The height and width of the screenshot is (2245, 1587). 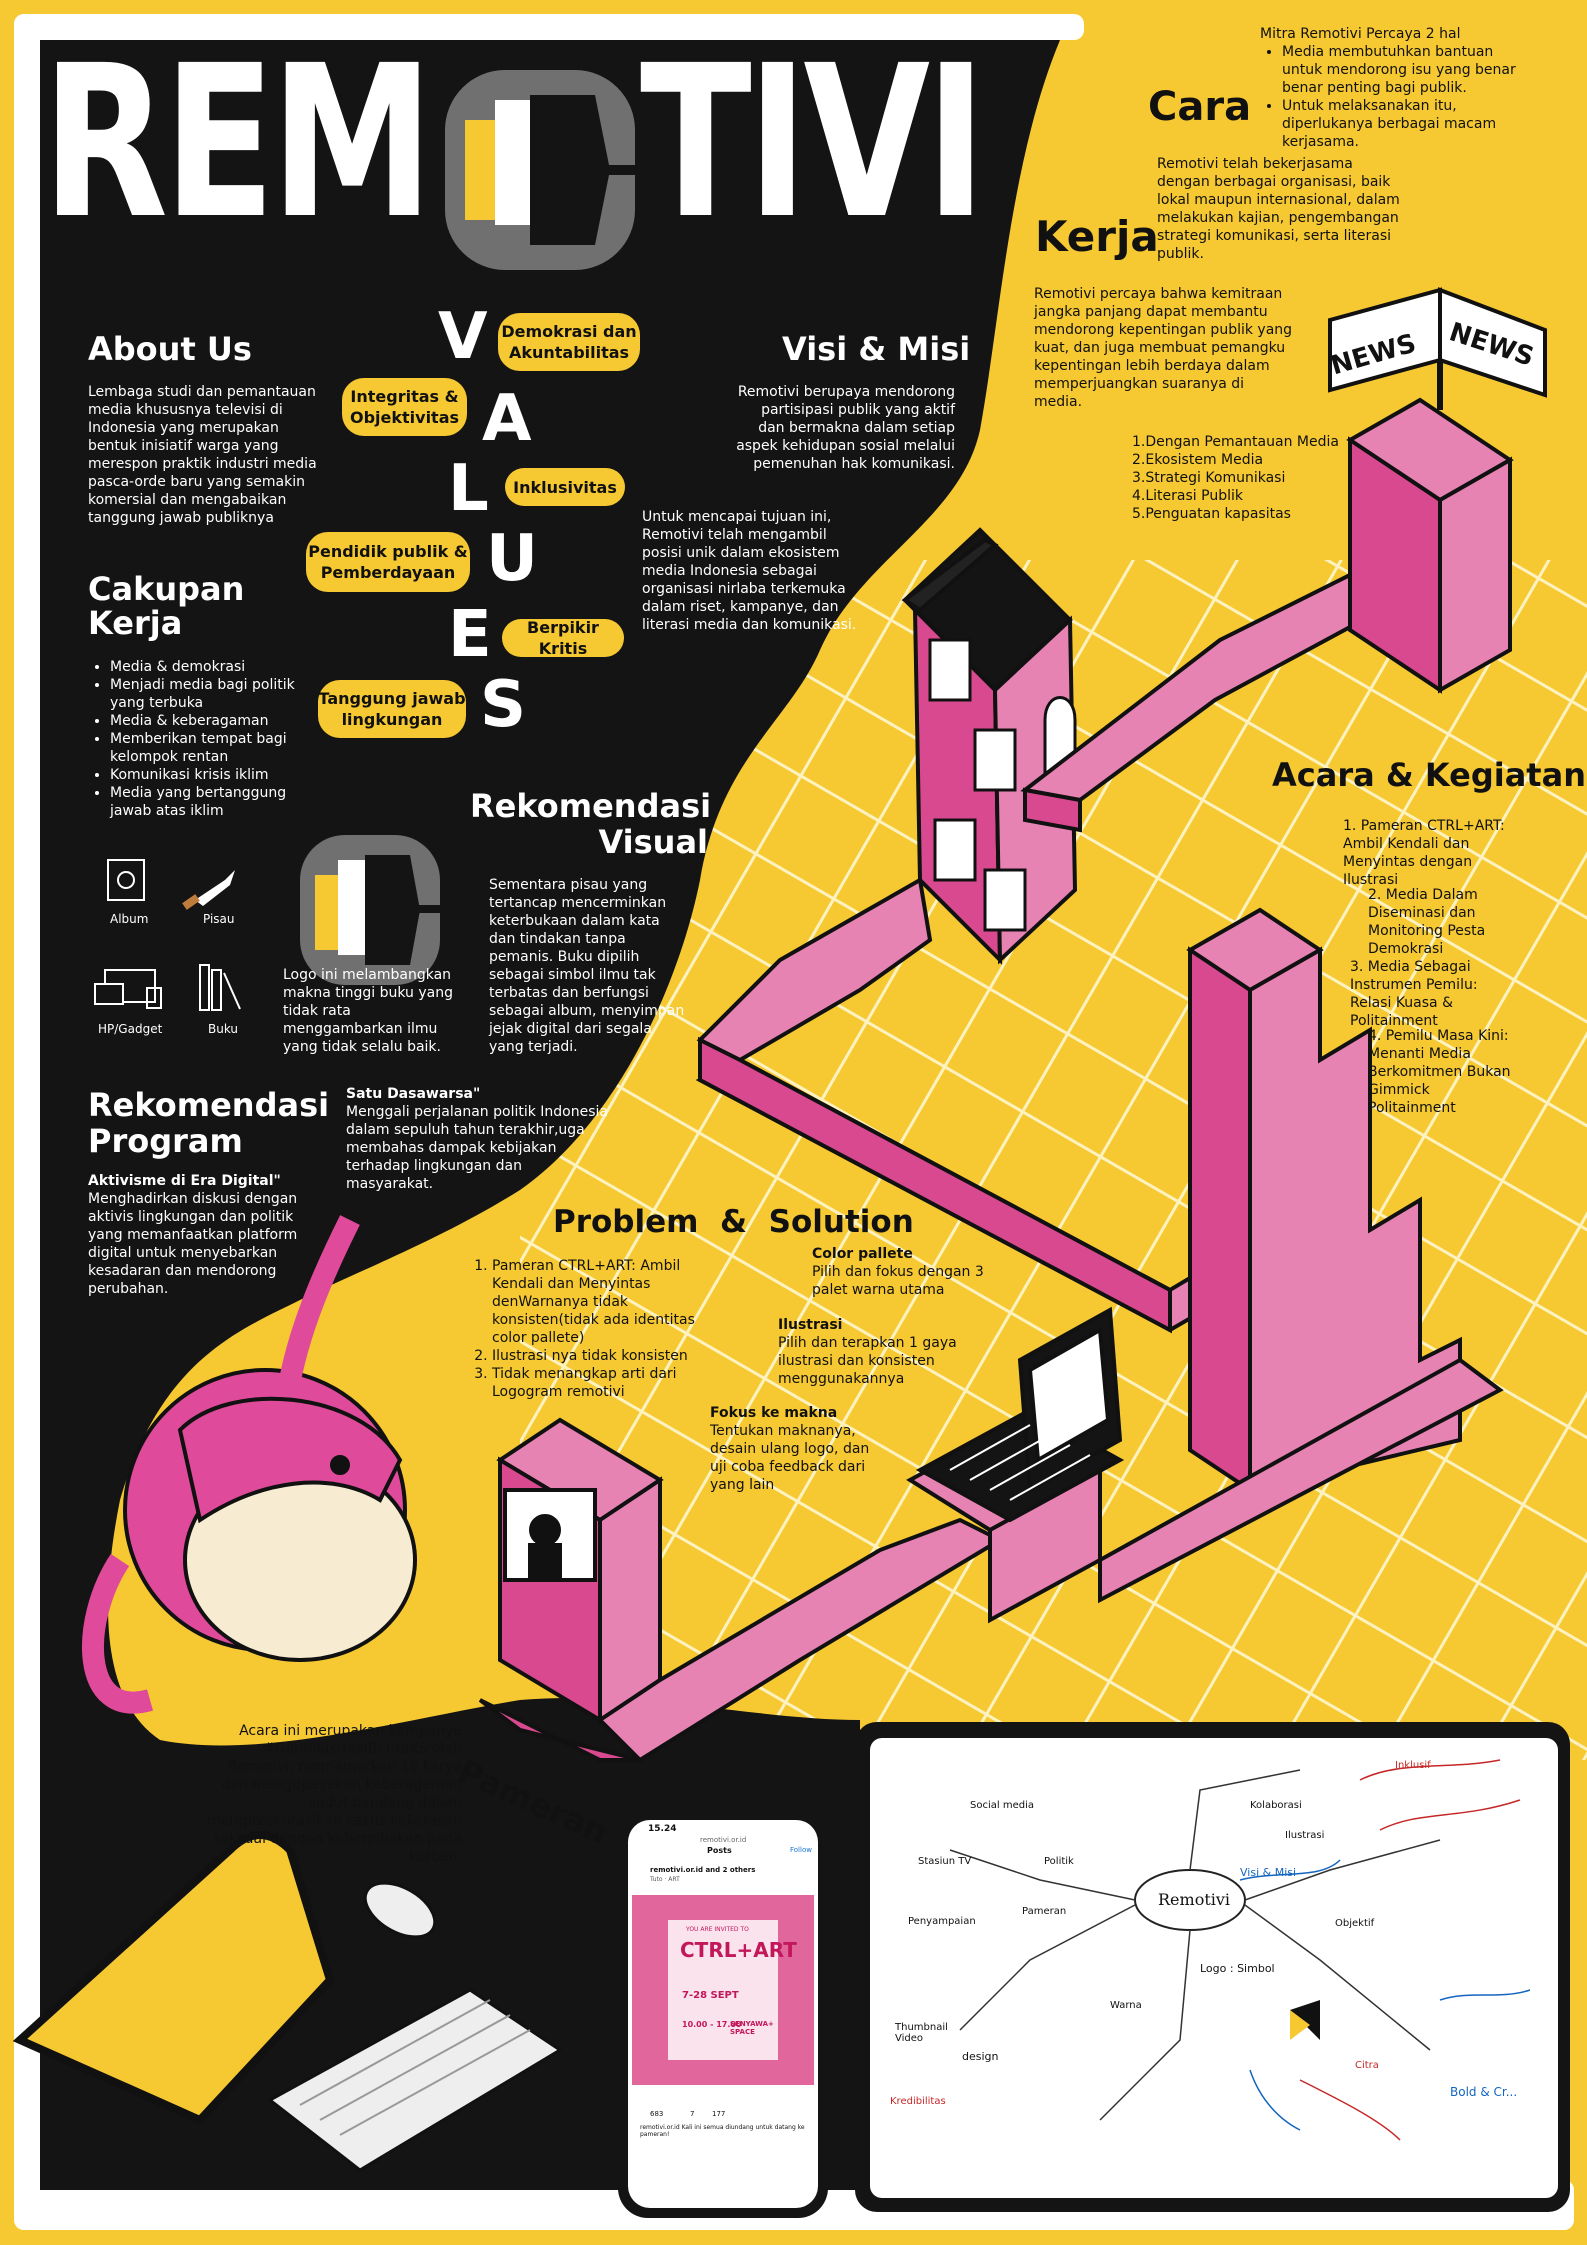 I want to click on value-pill: Pendidik publik & Pemberdayaan, so click(x=388, y=562).